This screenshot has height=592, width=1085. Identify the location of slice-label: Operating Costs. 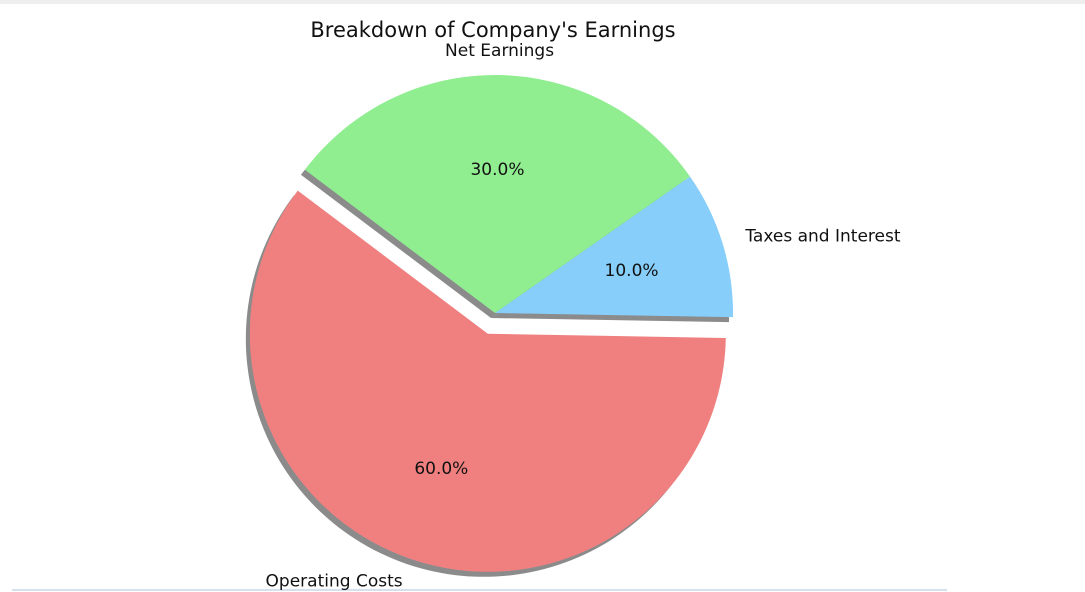
(334, 581).